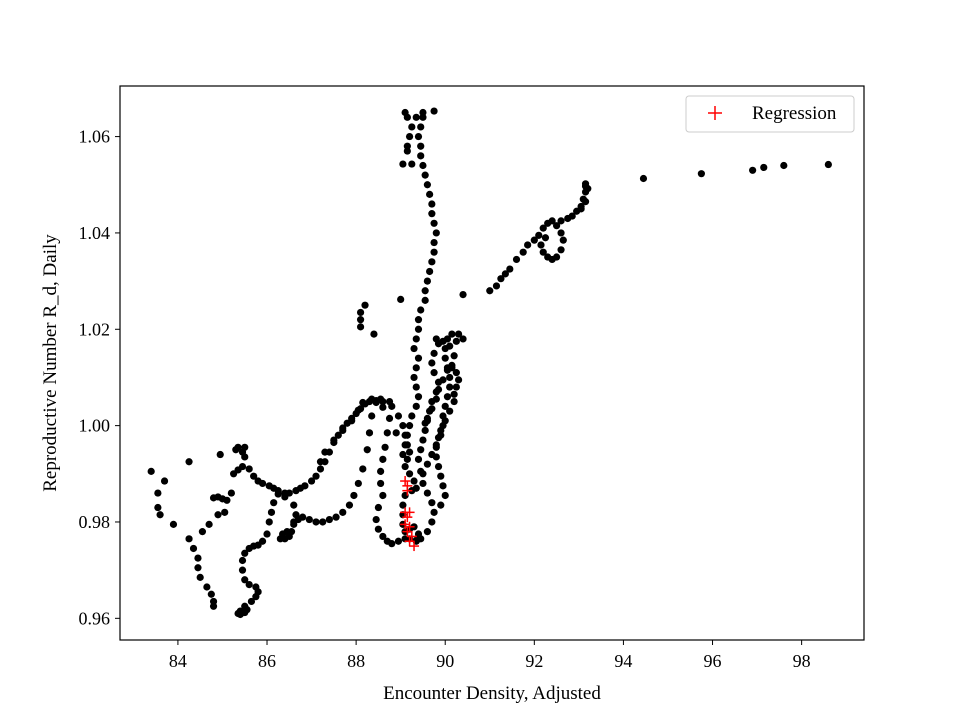 The width and height of the screenshot is (960, 720). What do you see at coordinates (95, 426) in the screenshot?
I see `y-tick-label: 1.00` at bounding box center [95, 426].